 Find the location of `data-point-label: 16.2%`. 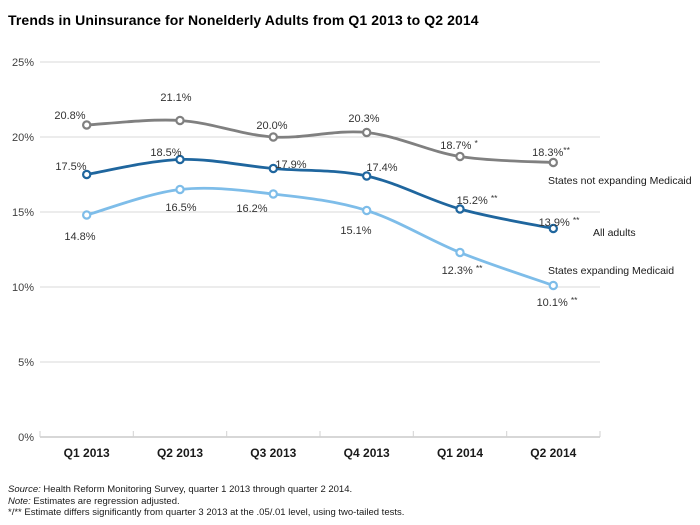

data-point-label: 16.2% is located at coordinates (251, 209).